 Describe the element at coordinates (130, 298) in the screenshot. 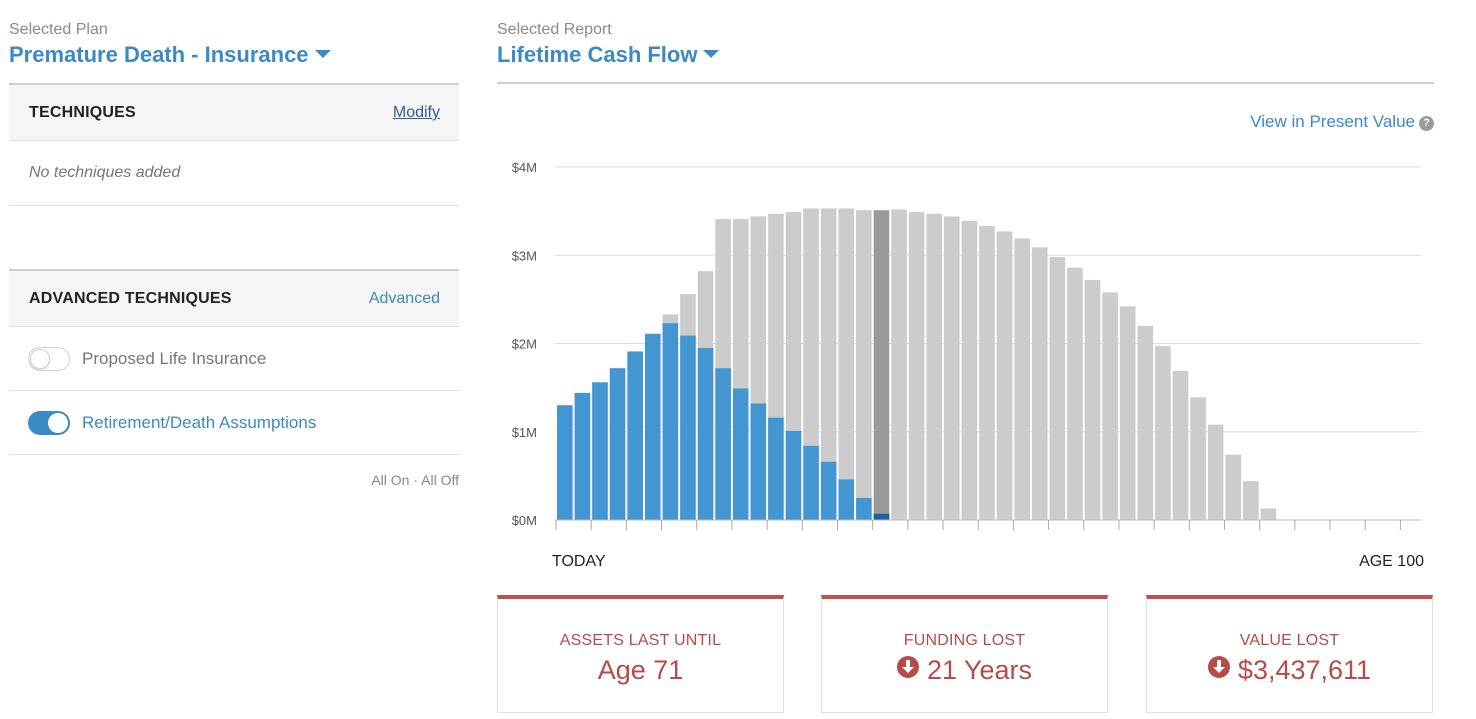

I see `advanced-techniques-title: ADVANCED TECHNIQUES` at that location.